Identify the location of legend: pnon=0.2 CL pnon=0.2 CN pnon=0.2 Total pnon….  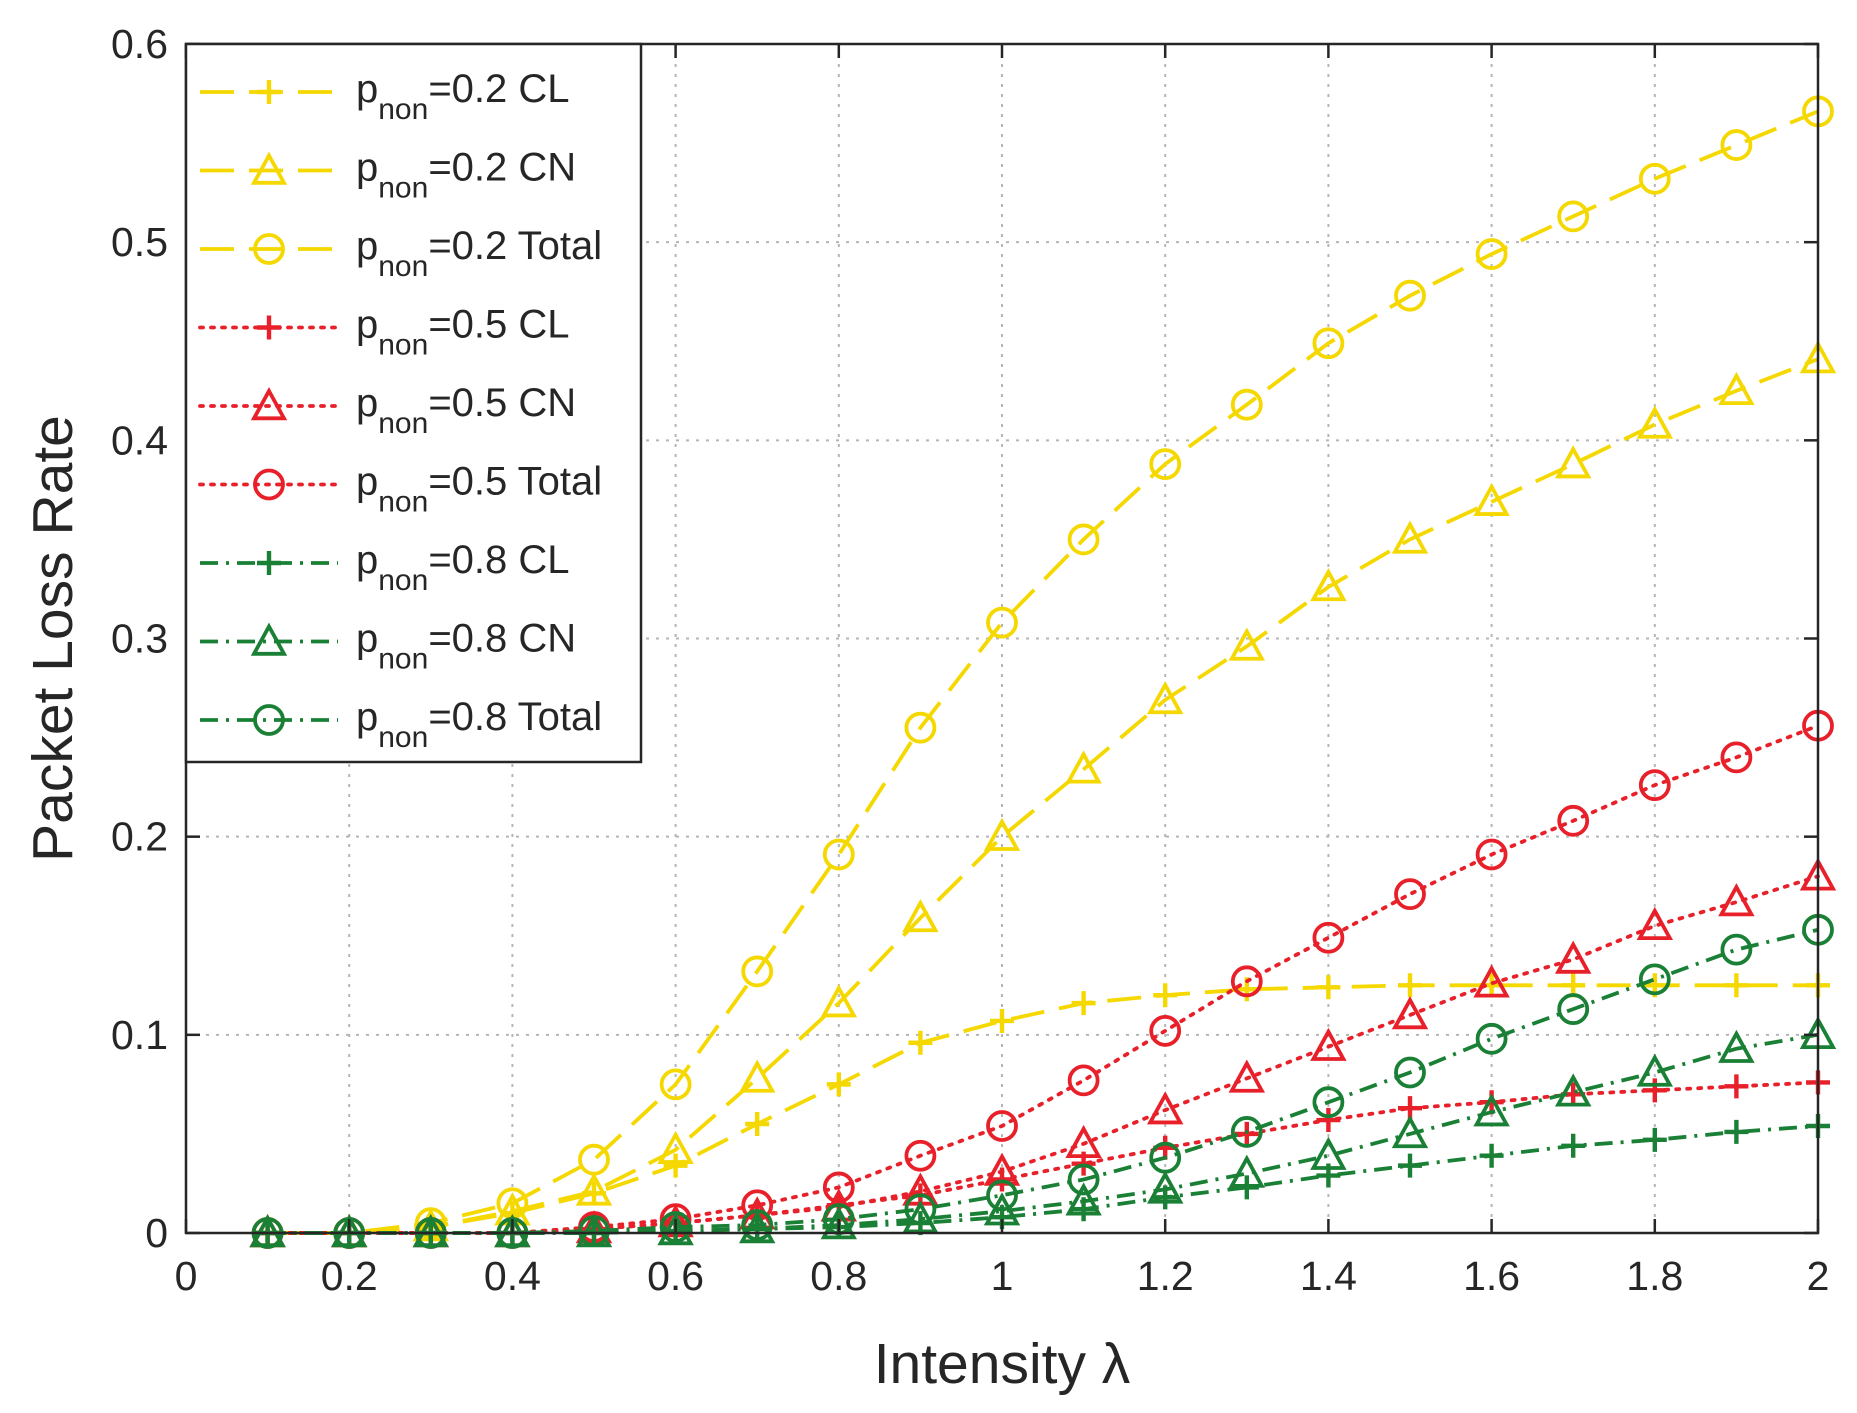
(413, 403).